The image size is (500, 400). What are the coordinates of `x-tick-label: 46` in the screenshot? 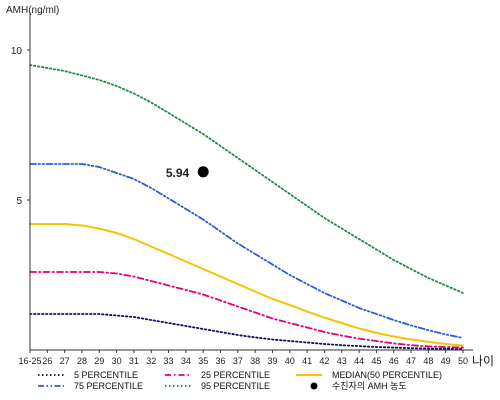 It's located at (394, 361).